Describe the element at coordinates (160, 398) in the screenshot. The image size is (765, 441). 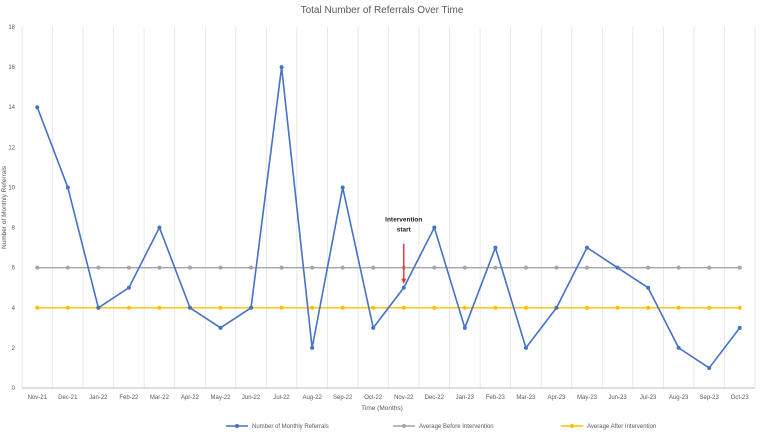
I see `x-tick-label: Mar-22` at that location.